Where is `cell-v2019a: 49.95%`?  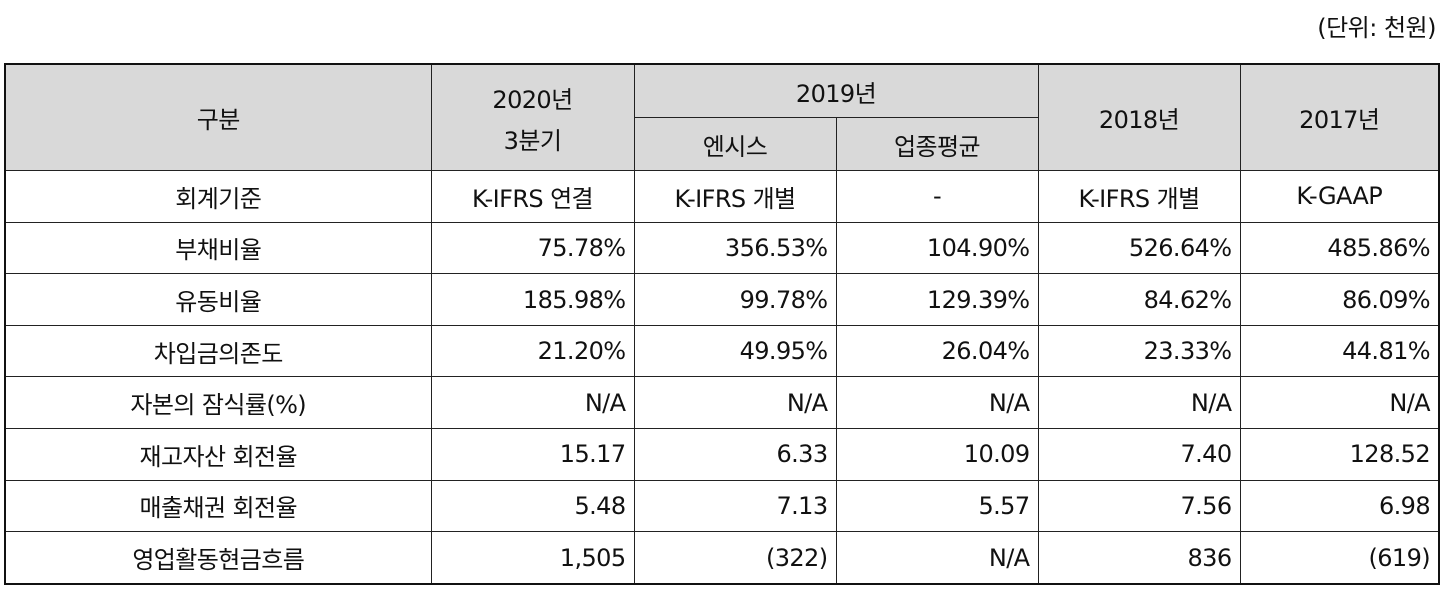 cell-v2019a: 49.95% is located at coordinates (735, 351).